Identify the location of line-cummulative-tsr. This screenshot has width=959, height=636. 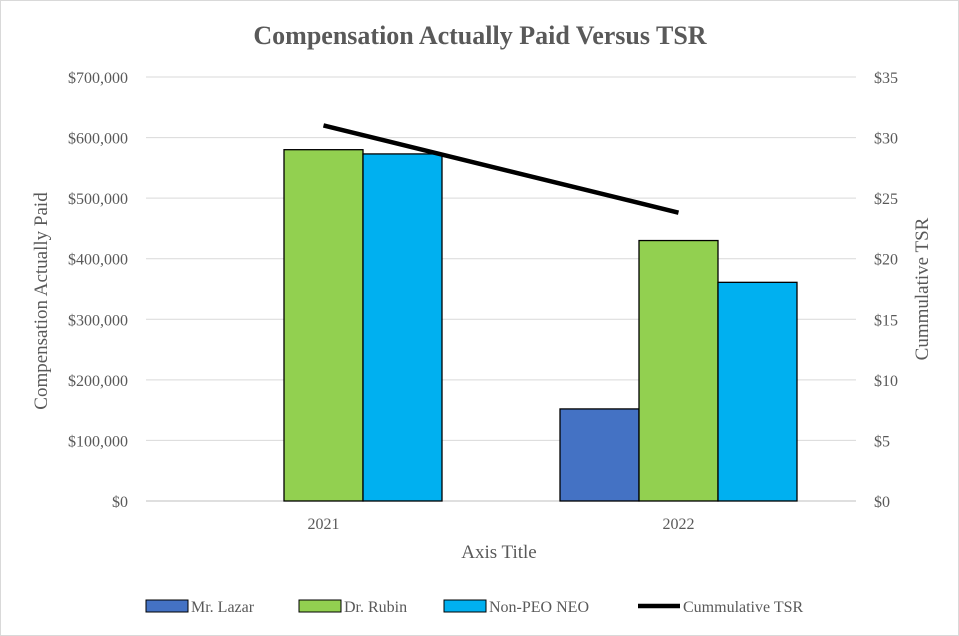
(501, 169).